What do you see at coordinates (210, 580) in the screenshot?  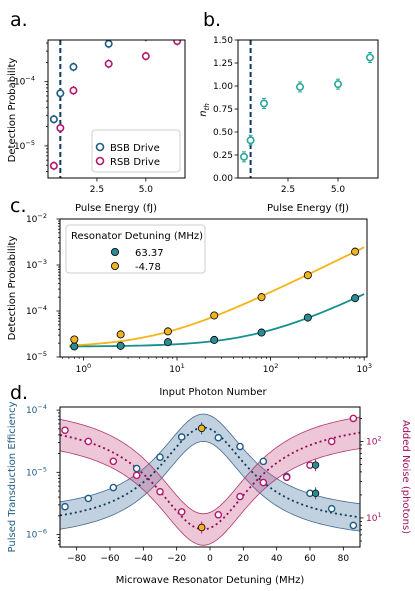 I see `panel-d-xlabel: Microwave Resonator Detuning (MHz)` at bounding box center [210, 580].